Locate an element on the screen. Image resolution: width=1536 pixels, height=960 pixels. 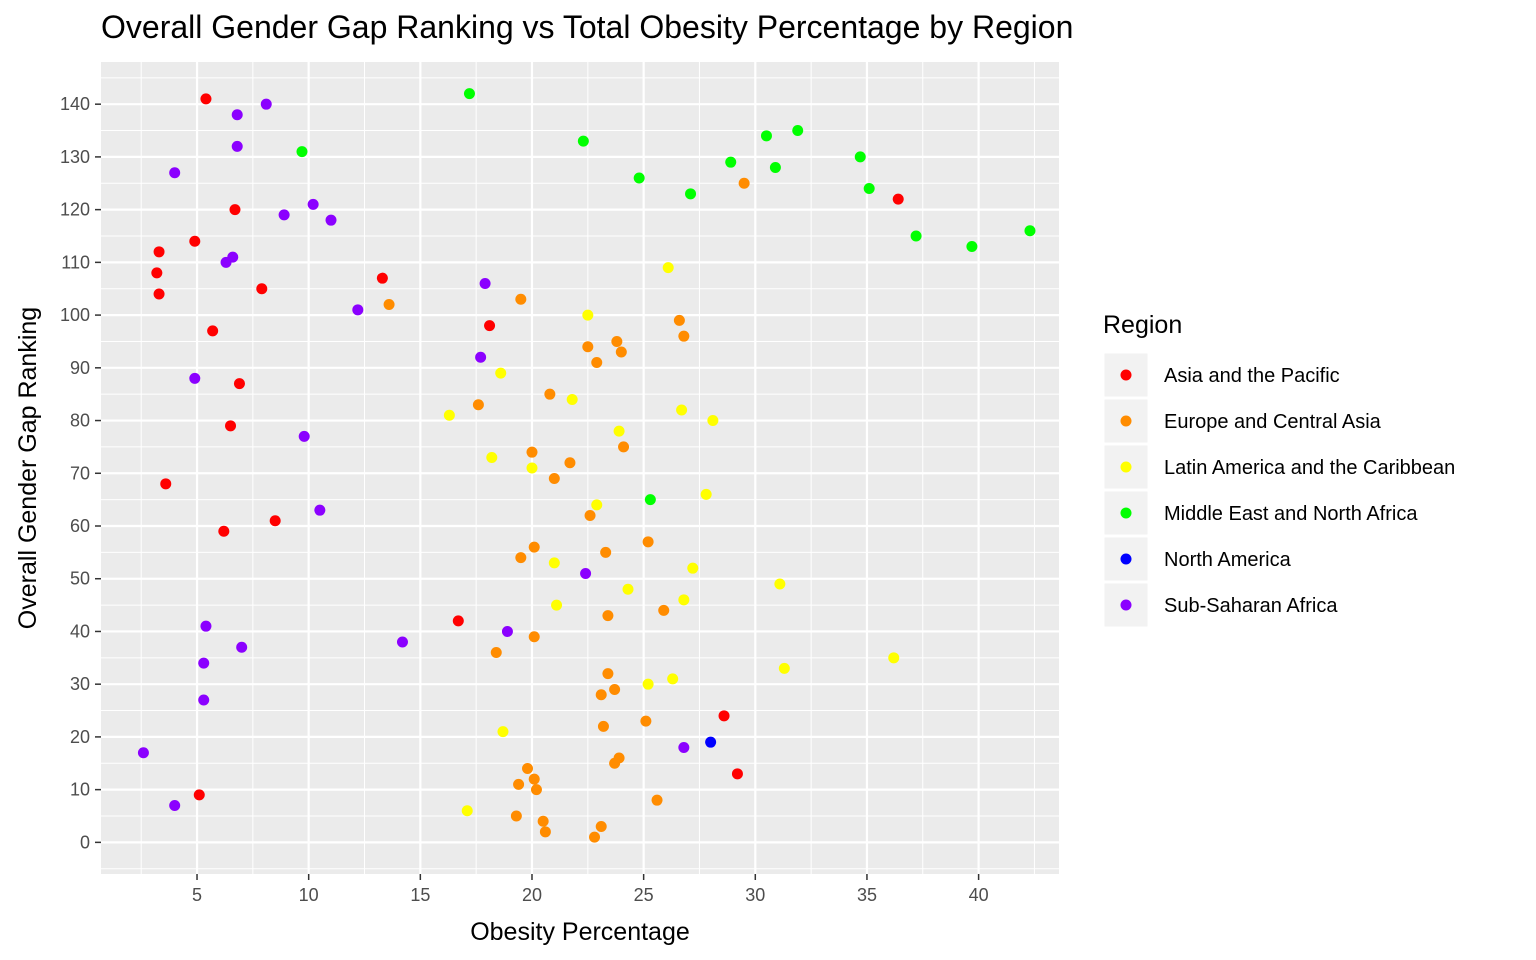
x-tick-label: 10 is located at coordinates (309, 895).